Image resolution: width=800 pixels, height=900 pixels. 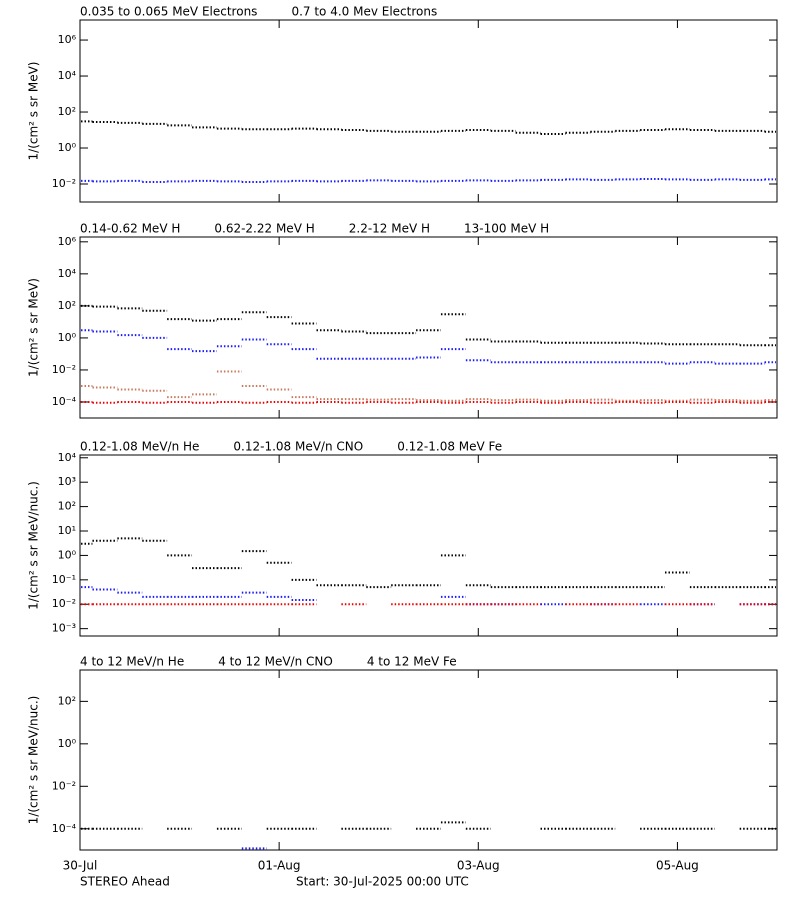 What do you see at coordinates (264, 229) in the screenshot?
I see `legend-entry: 0.62-2.22 MeV H` at bounding box center [264, 229].